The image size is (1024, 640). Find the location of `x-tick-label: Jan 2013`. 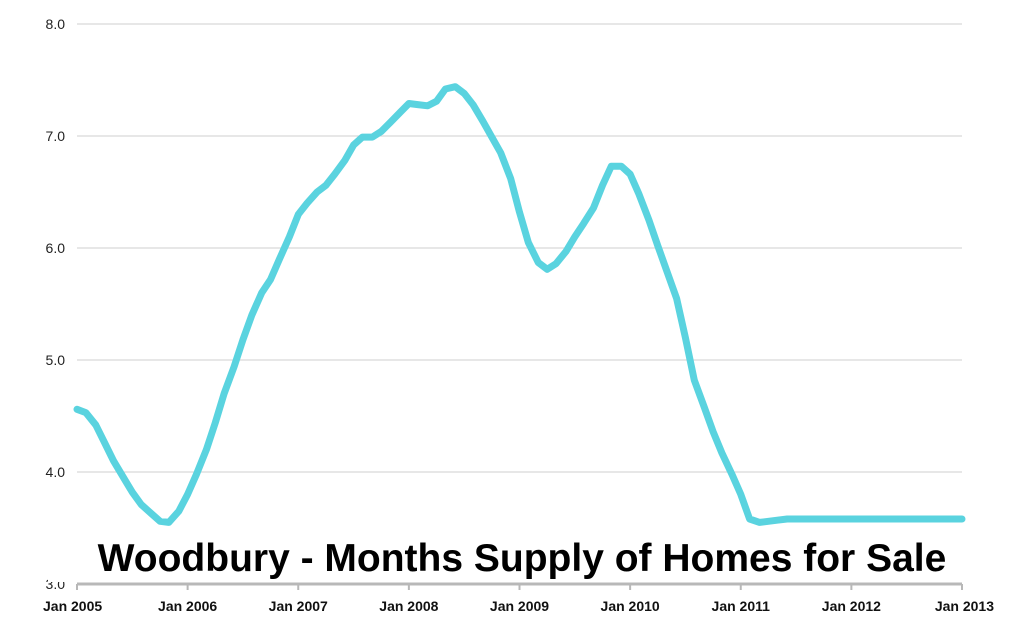

x-tick-label: Jan 2013 is located at coordinates (964, 606).